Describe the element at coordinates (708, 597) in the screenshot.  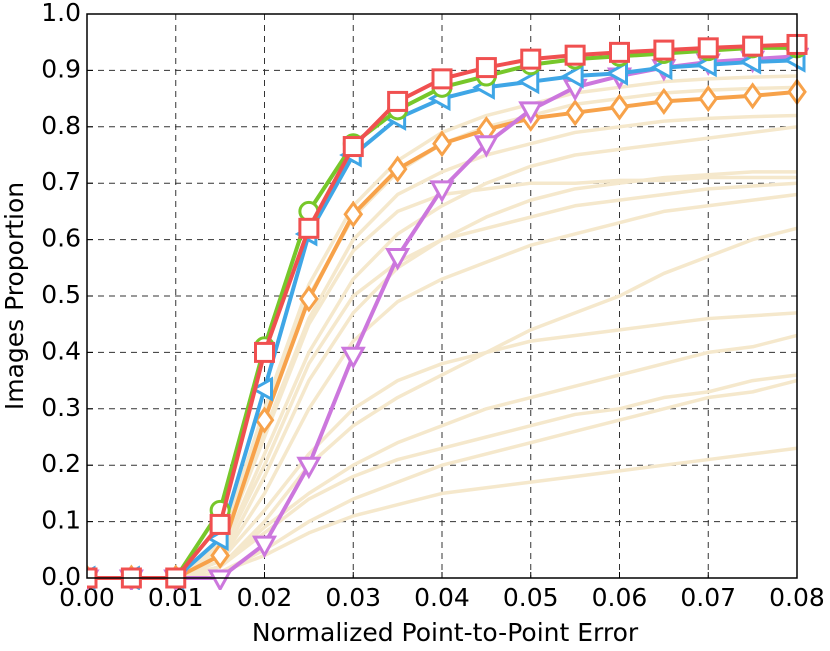
I see `x-tick-label: 0.07` at that location.